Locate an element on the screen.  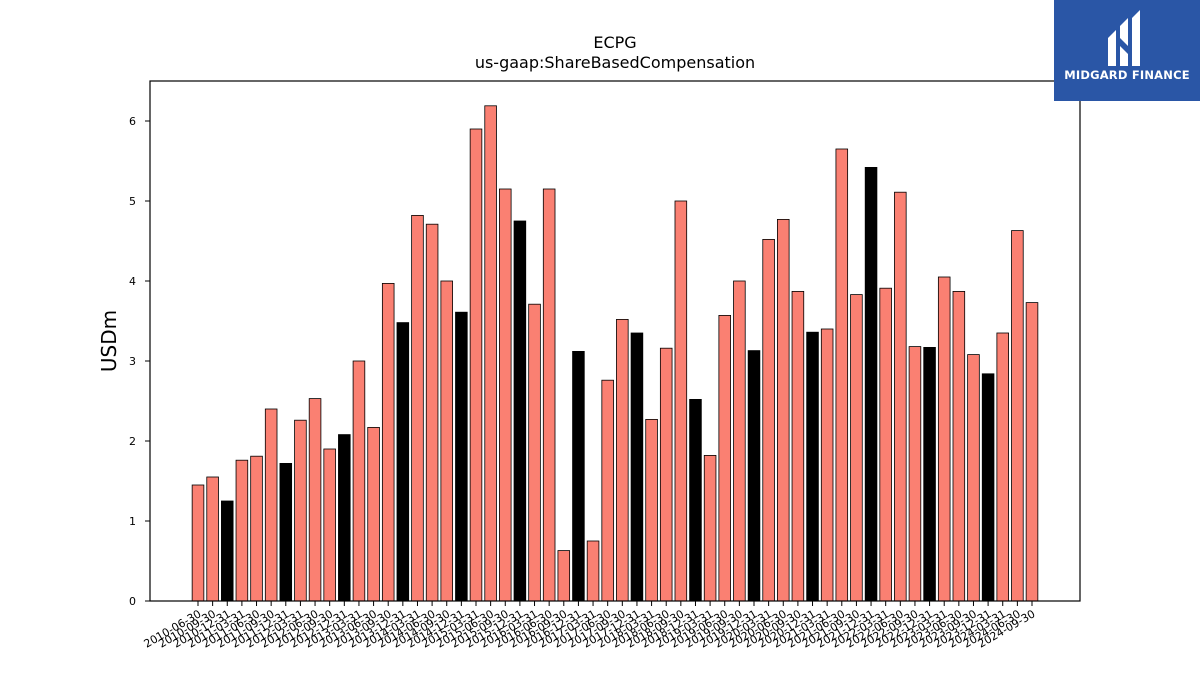
y-tick-label: 1 is located at coordinates (132, 521).